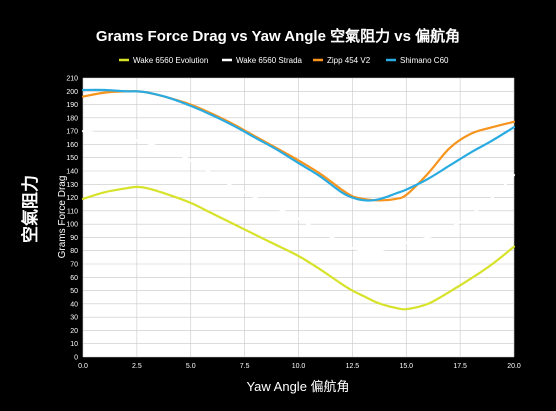 The image size is (556, 411). Describe the element at coordinates (349, 60) in the screenshot. I see `legend-label-2: Zipp 454 V2` at that location.